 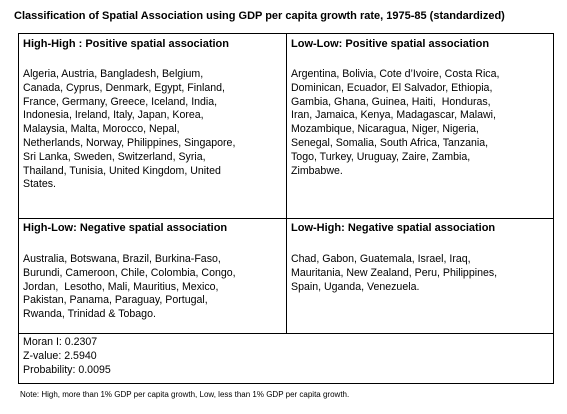 What do you see at coordinates (60, 356) in the screenshot?
I see `statistic: Z-value: 2.5940` at bounding box center [60, 356].